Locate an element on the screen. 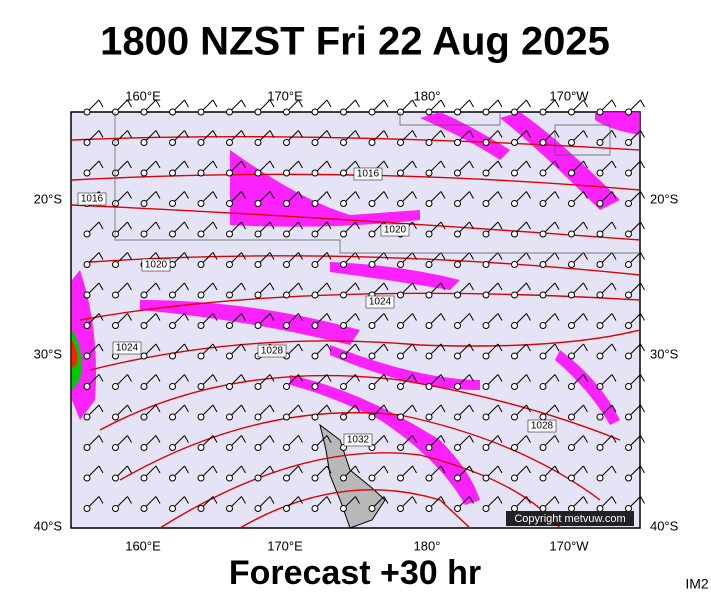 The width and height of the screenshot is (711, 605). lon-label-bottom: 180° is located at coordinates (427, 545).